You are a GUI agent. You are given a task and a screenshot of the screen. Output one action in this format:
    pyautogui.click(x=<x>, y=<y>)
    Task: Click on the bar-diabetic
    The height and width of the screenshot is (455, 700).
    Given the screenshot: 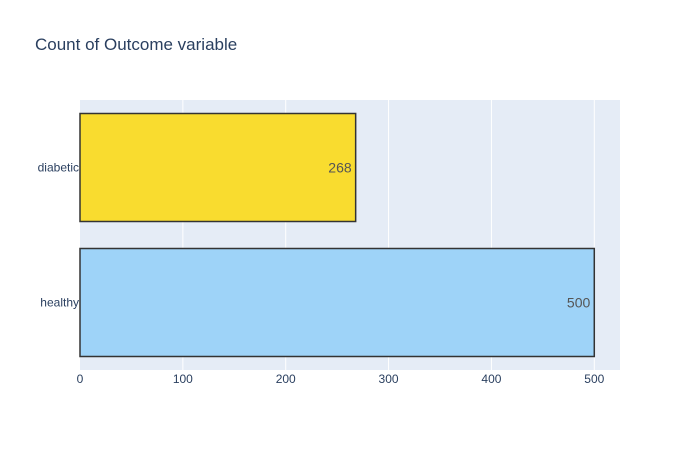 What is the action you would take?
    pyautogui.click(x=218, y=167)
    